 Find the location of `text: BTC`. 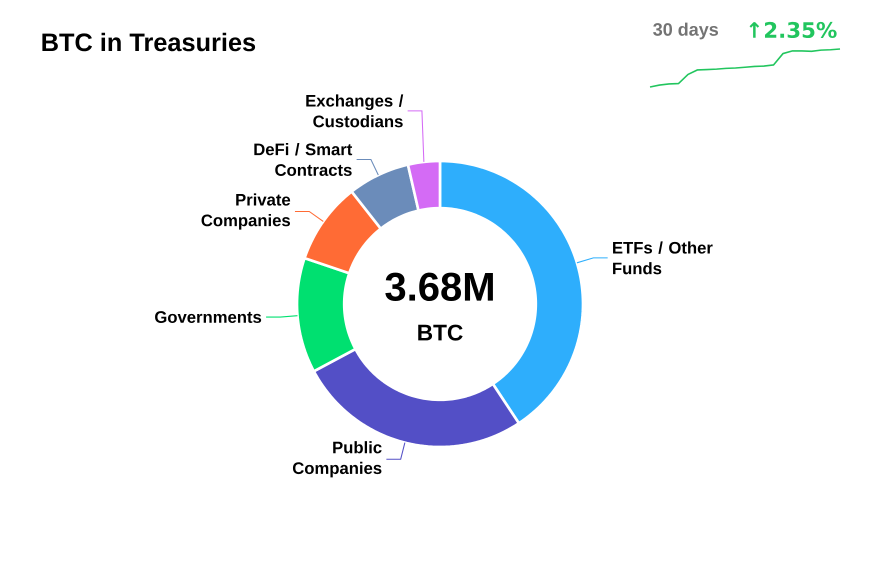

text: BTC is located at coordinates (440, 332).